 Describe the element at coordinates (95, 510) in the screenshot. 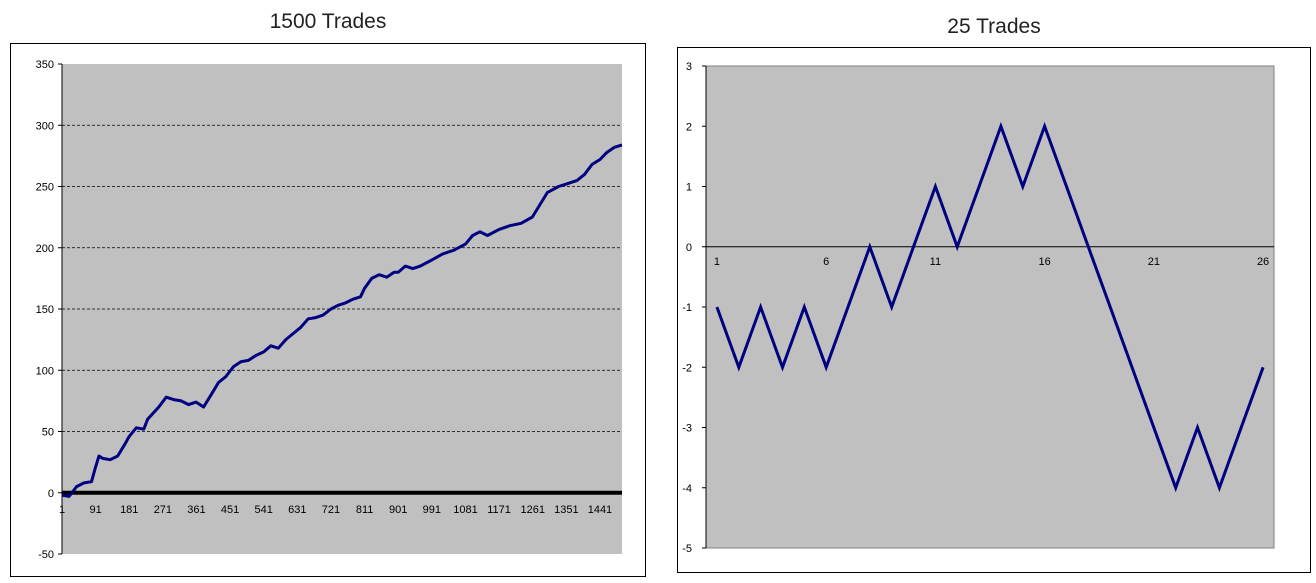

I see `x-tick-label: 91` at that location.